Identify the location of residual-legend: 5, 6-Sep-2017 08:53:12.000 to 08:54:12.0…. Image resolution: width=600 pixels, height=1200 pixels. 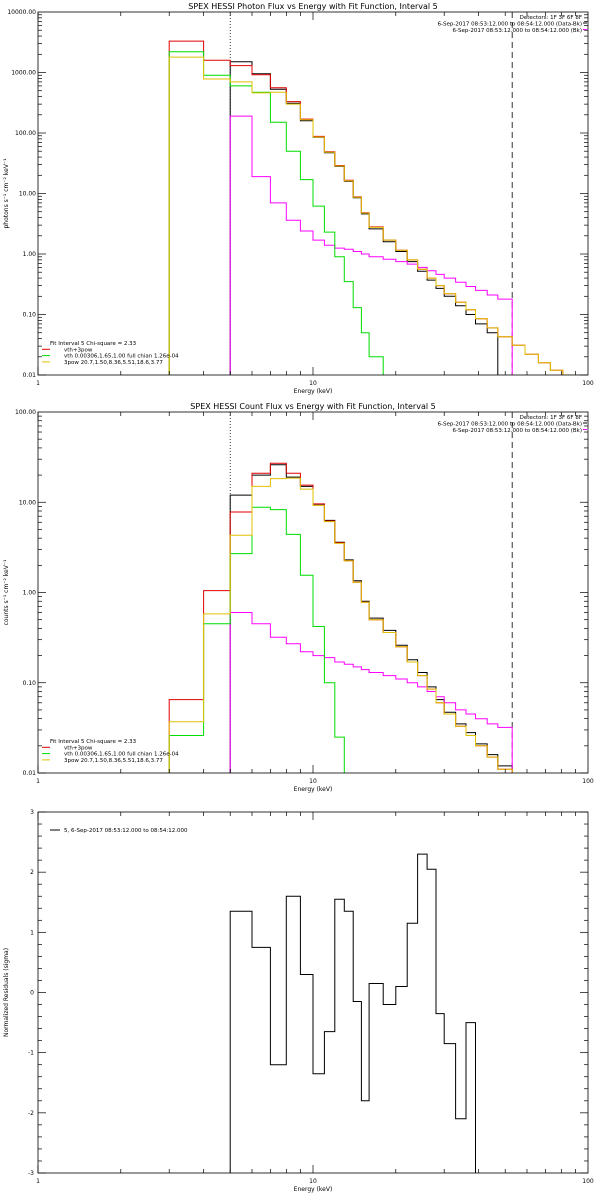
(126, 831).